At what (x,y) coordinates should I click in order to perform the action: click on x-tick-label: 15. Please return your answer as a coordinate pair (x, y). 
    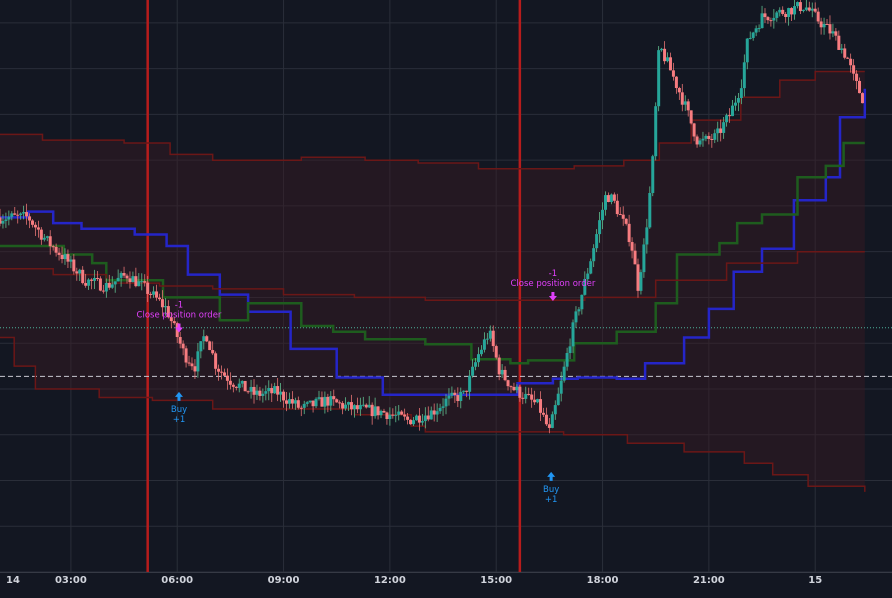
    Looking at the image, I should click on (815, 580).